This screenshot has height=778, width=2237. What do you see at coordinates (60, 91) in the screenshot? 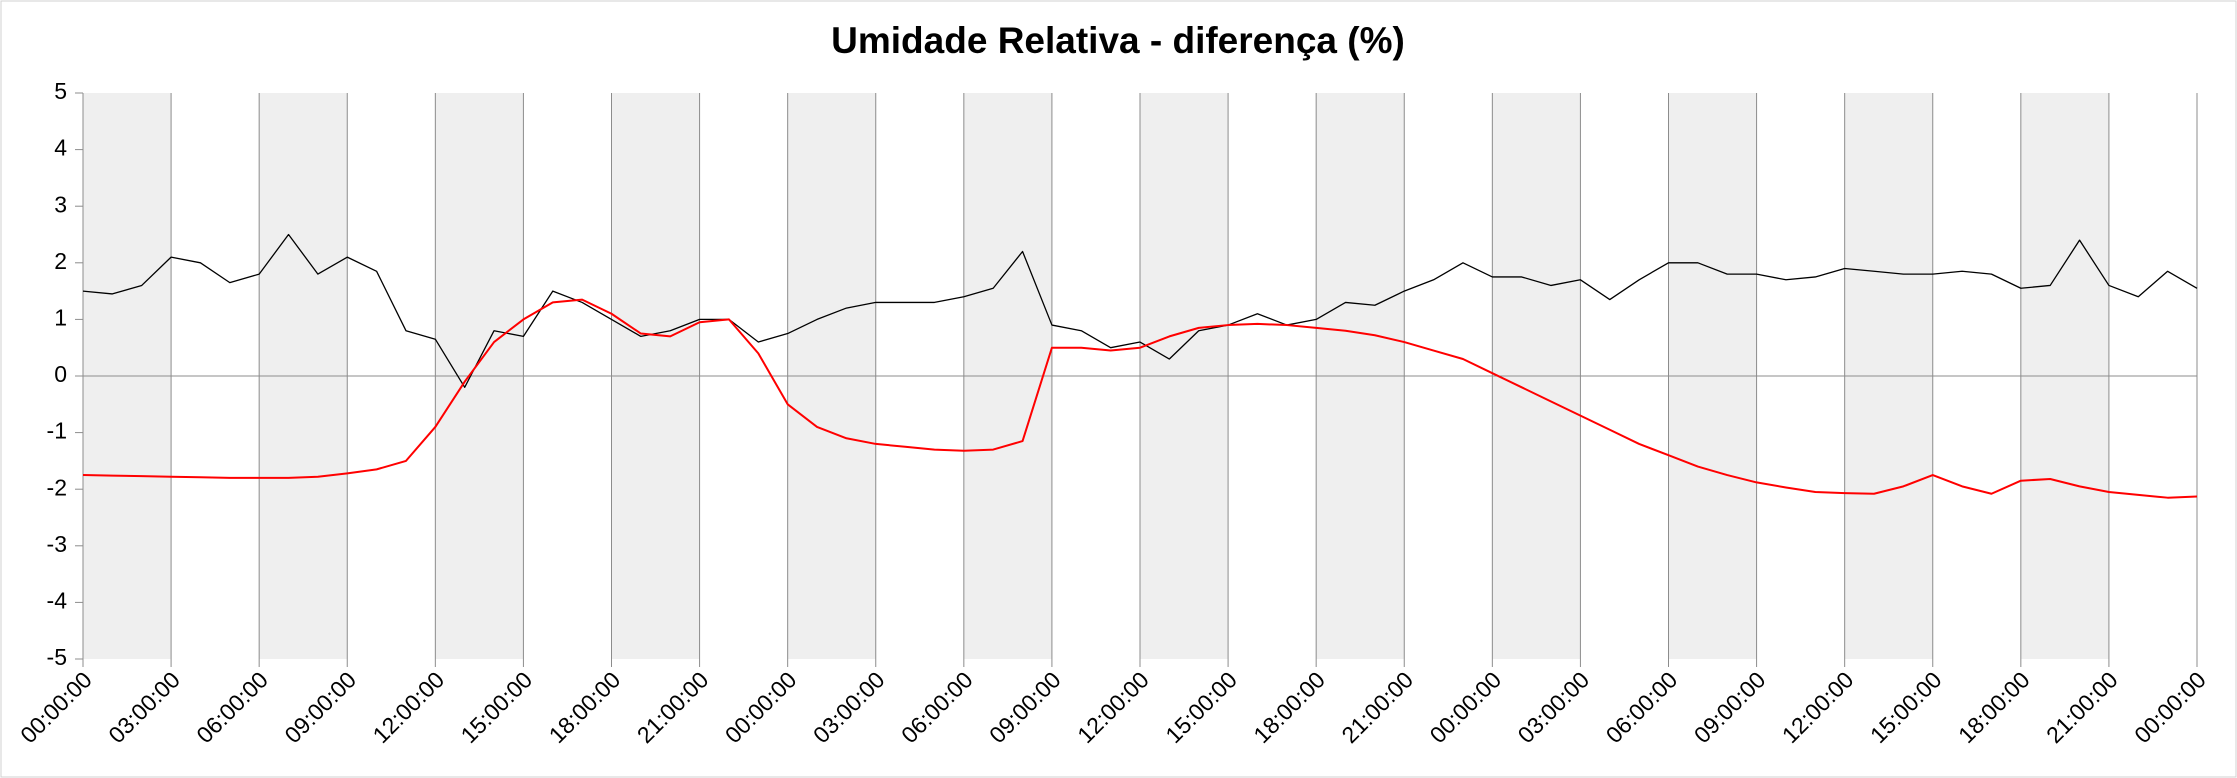
I see `y-tick-label: 5` at bounding box center [60, 91].